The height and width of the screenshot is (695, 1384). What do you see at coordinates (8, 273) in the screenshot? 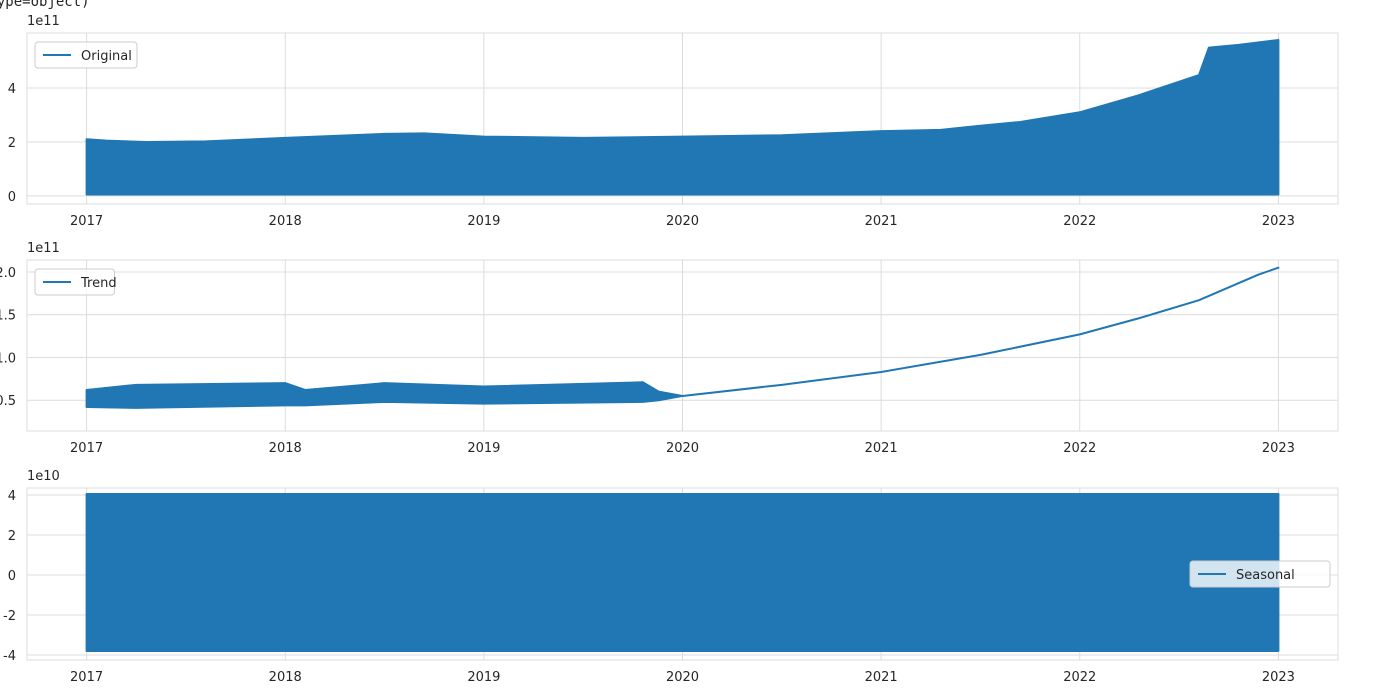
I see `y-tick-label: 2.0` at bounding box center [8, 273].